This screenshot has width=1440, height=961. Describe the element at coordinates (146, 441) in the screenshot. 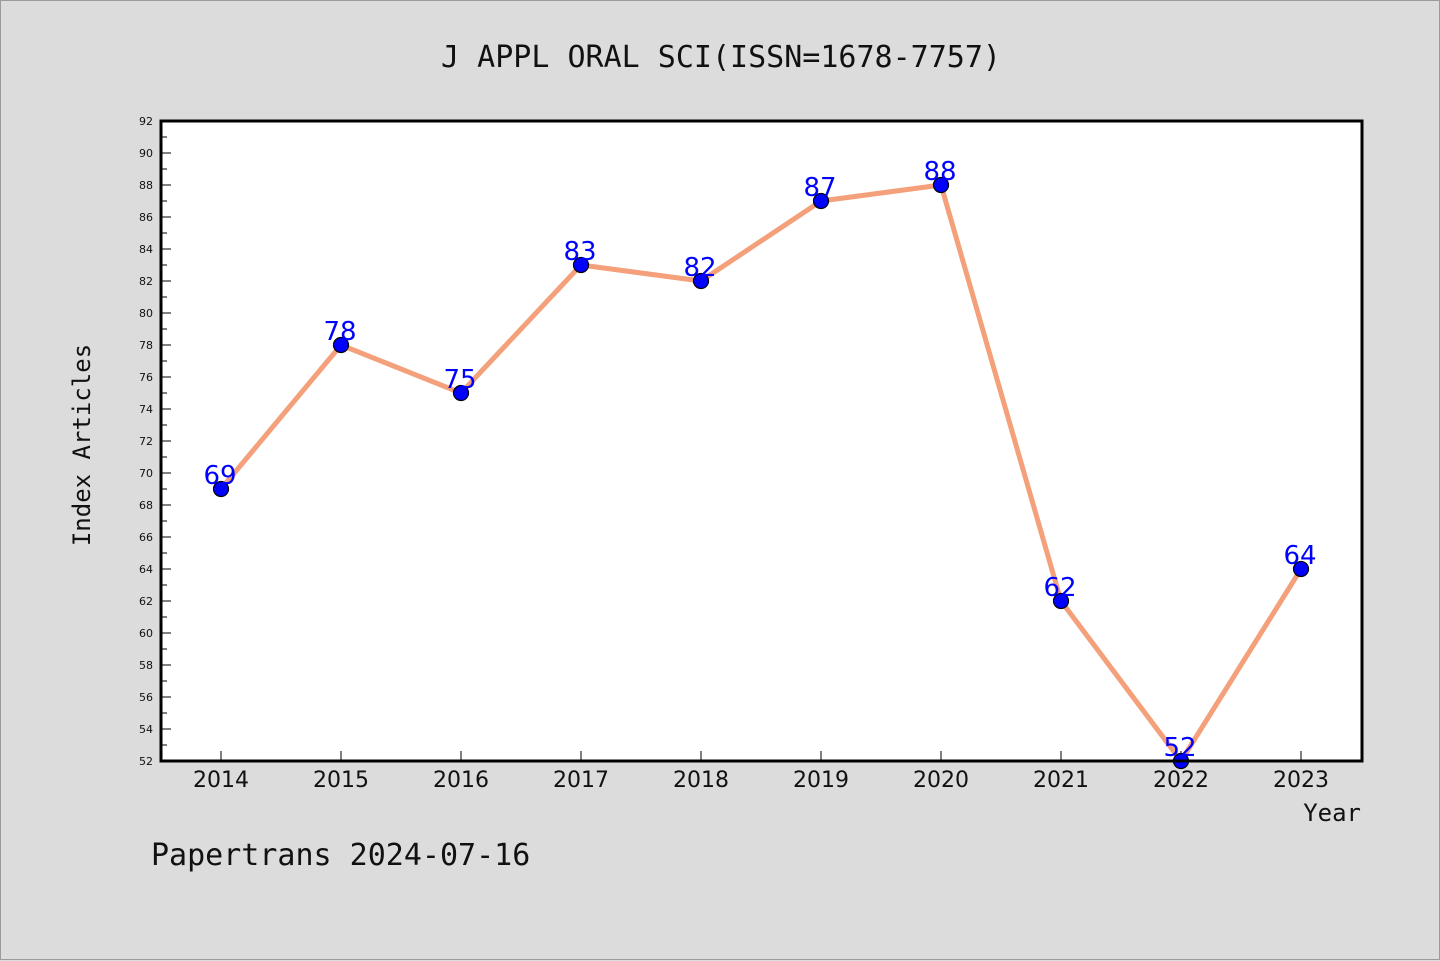

I see `y-tick-label: 72` at that location.